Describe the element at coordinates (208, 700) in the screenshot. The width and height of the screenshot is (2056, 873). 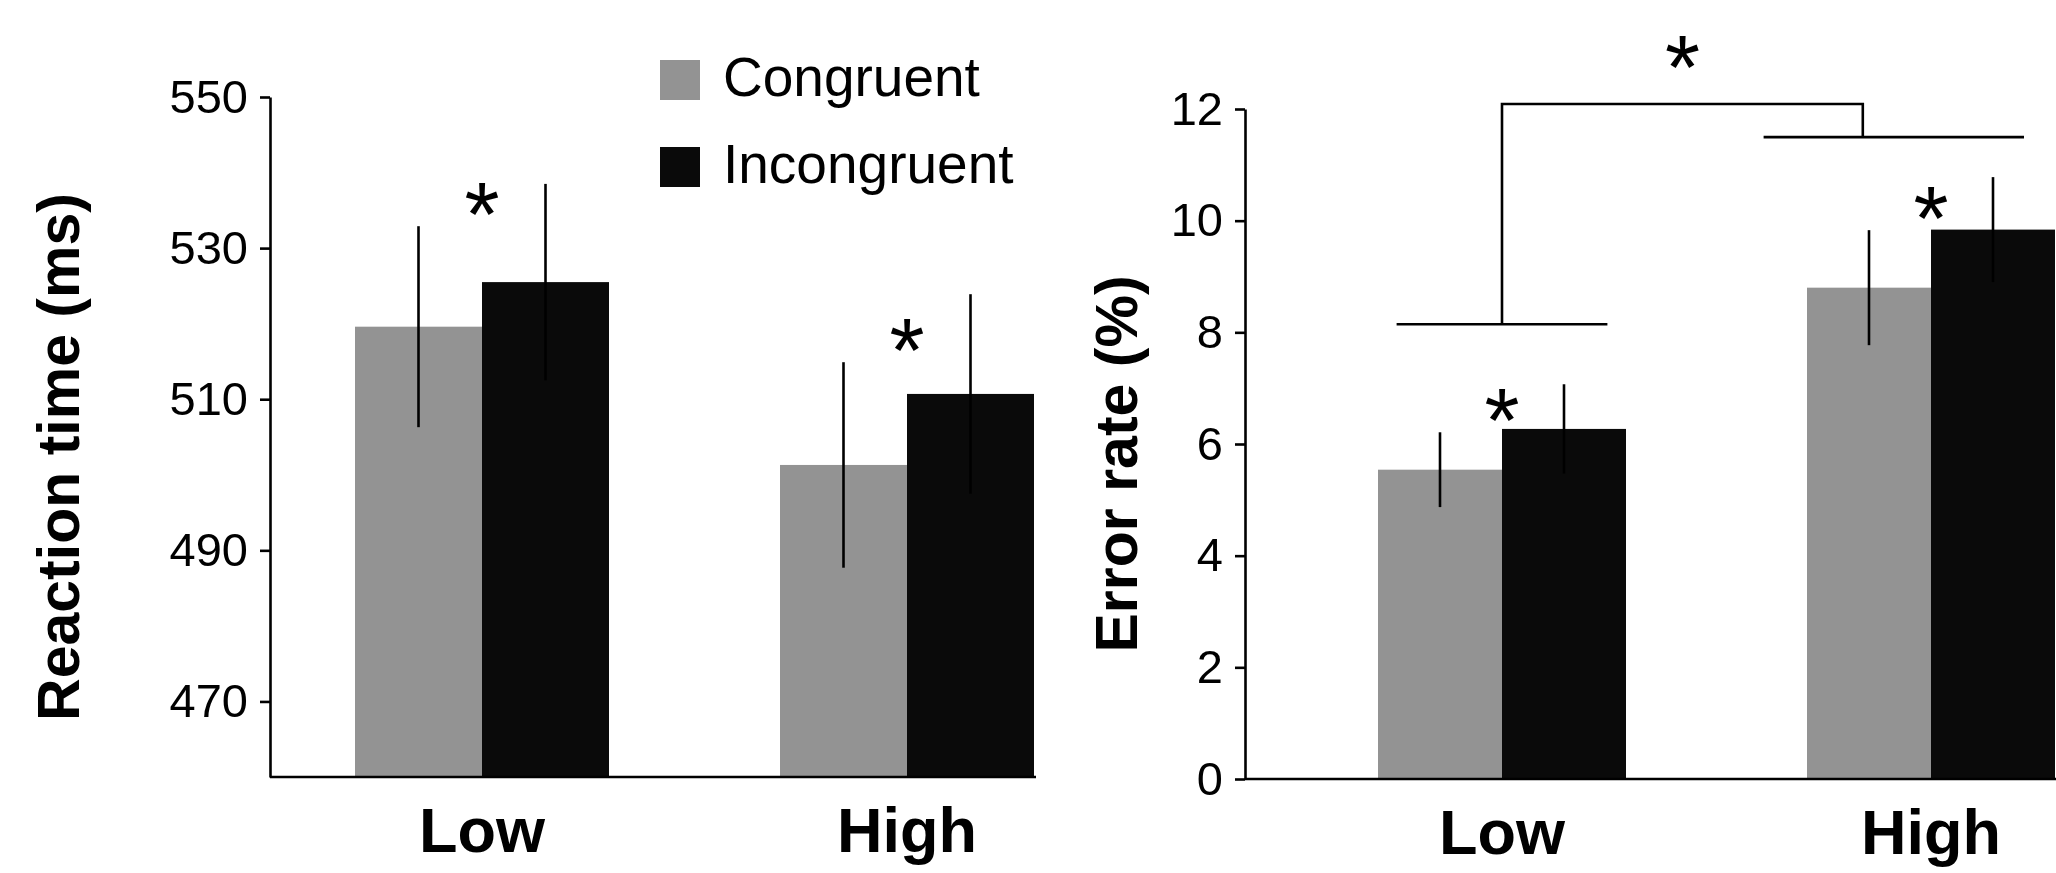
I see `y-tick-label: 470` at that location.